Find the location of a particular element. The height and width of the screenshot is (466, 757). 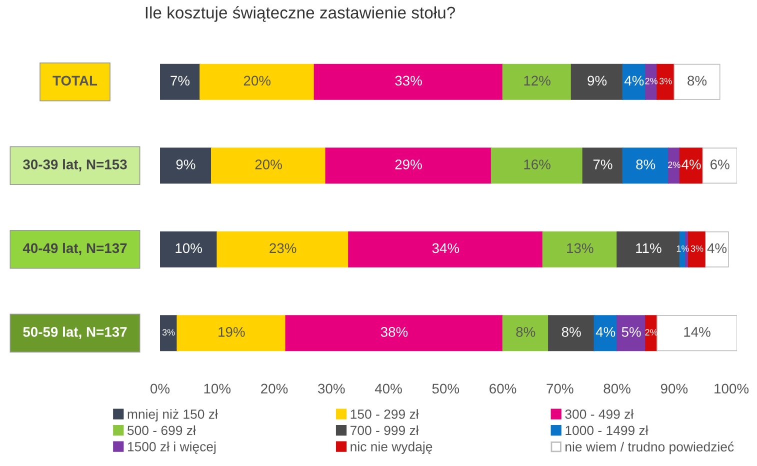

y-tick-label: TOTAL is located at coordinates (75, 81).